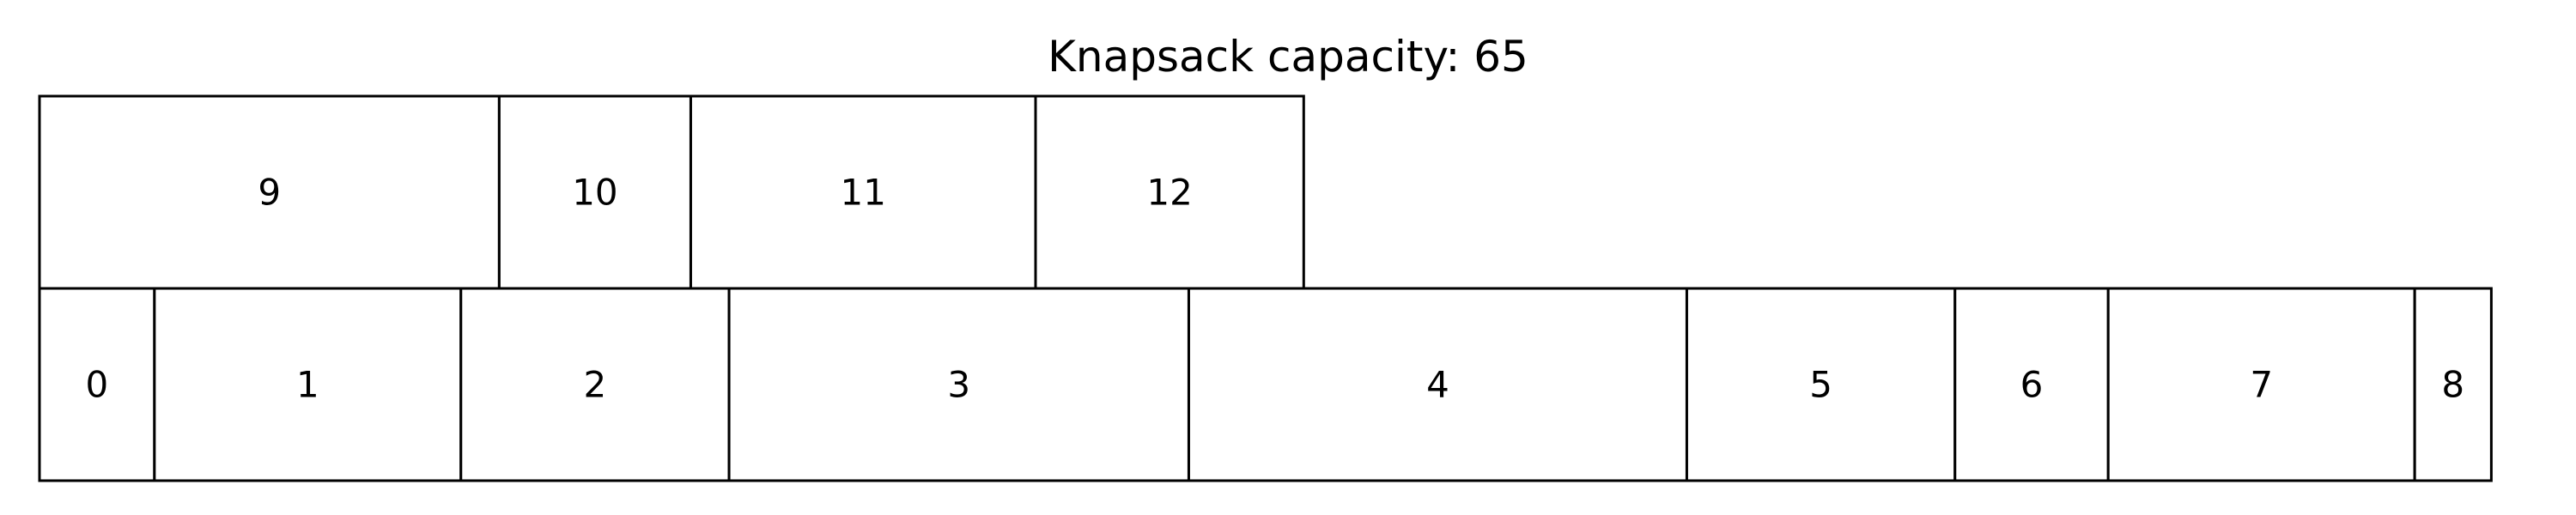 This screenshot has height=515, width=2576. I want to click on item-label-5: 5, so click(1821, 385).